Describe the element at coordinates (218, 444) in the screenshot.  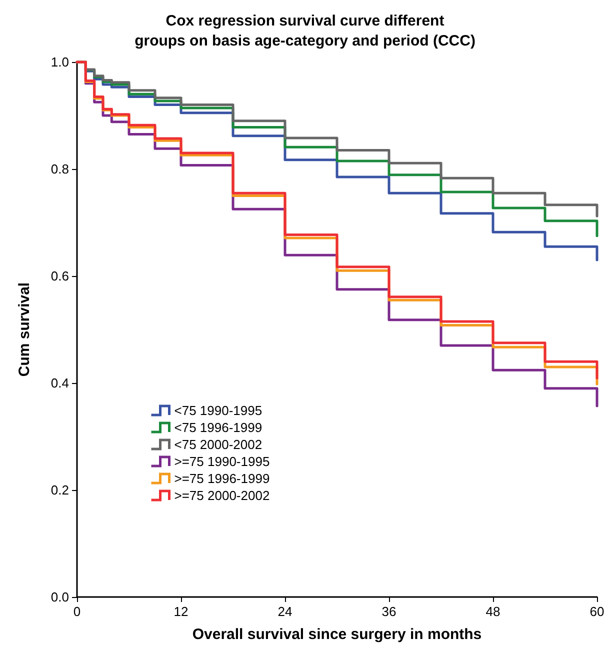
I see `legend-label: <75 2000-2002` at that location.